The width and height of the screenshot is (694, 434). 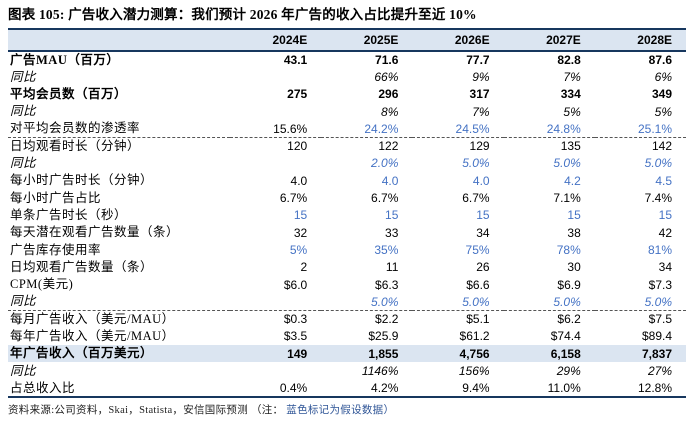 I want to click on table-row: 同比 5.0% 5.0% 5.0% 5.0%, so click(x=347, y=302).